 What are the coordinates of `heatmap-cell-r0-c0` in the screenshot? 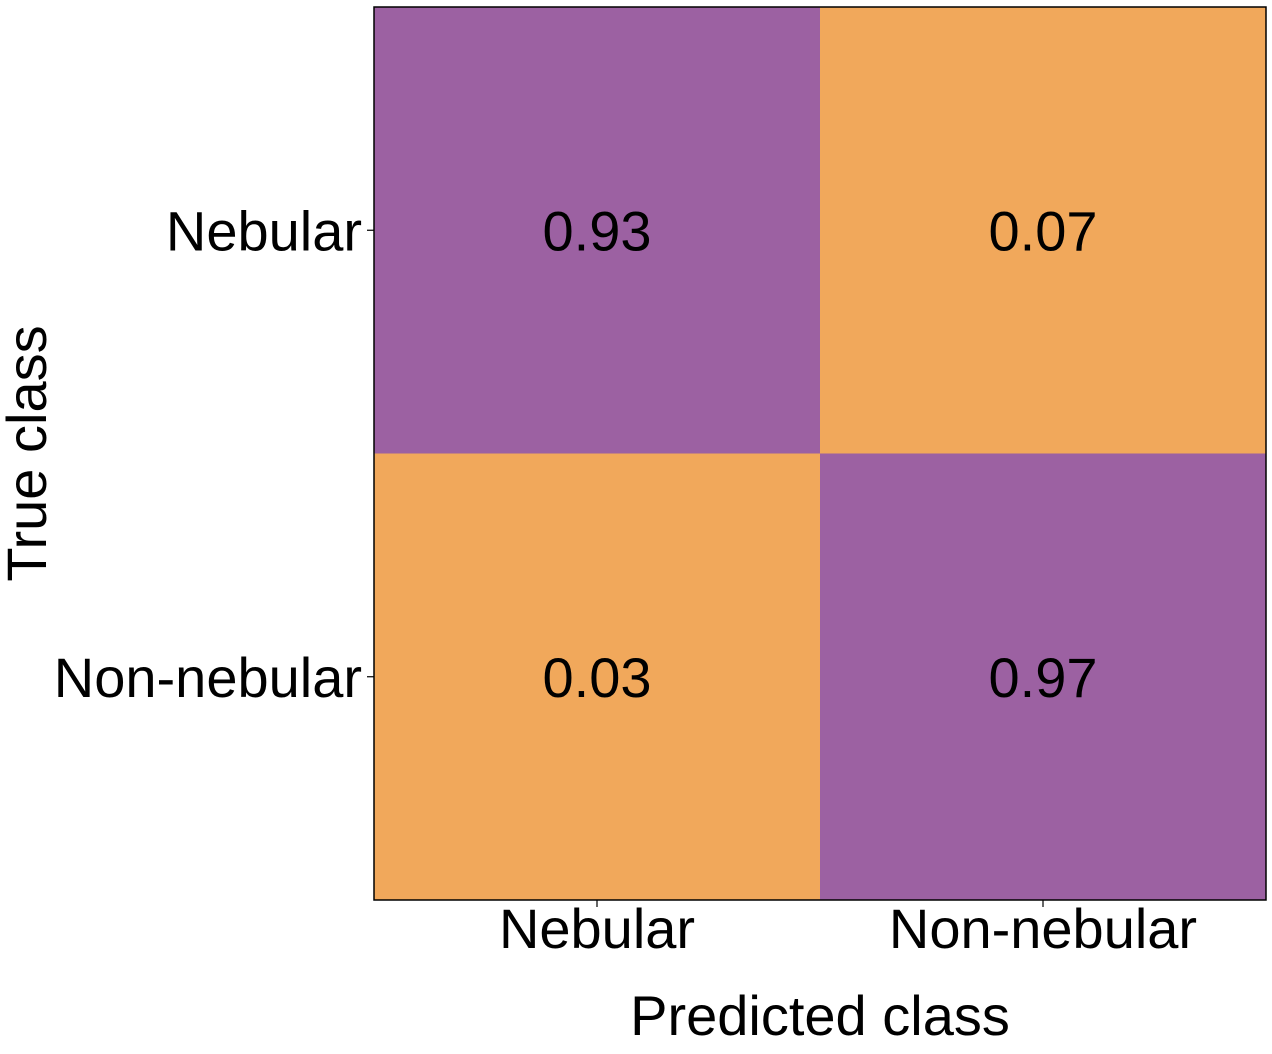 It's located at (597, 230).